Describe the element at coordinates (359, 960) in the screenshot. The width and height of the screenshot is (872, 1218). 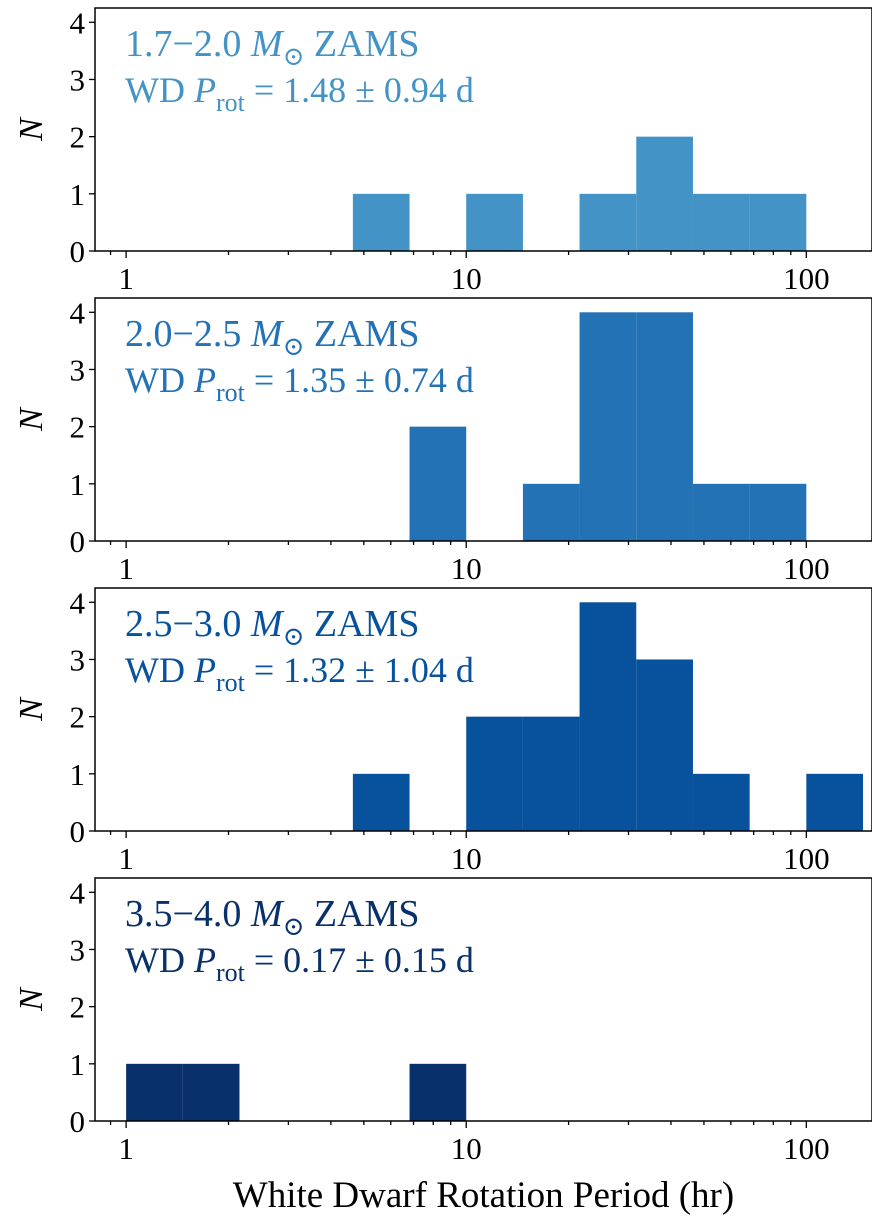
I see `annotation-part: = 0.17 ± 0.15 d` at that location.